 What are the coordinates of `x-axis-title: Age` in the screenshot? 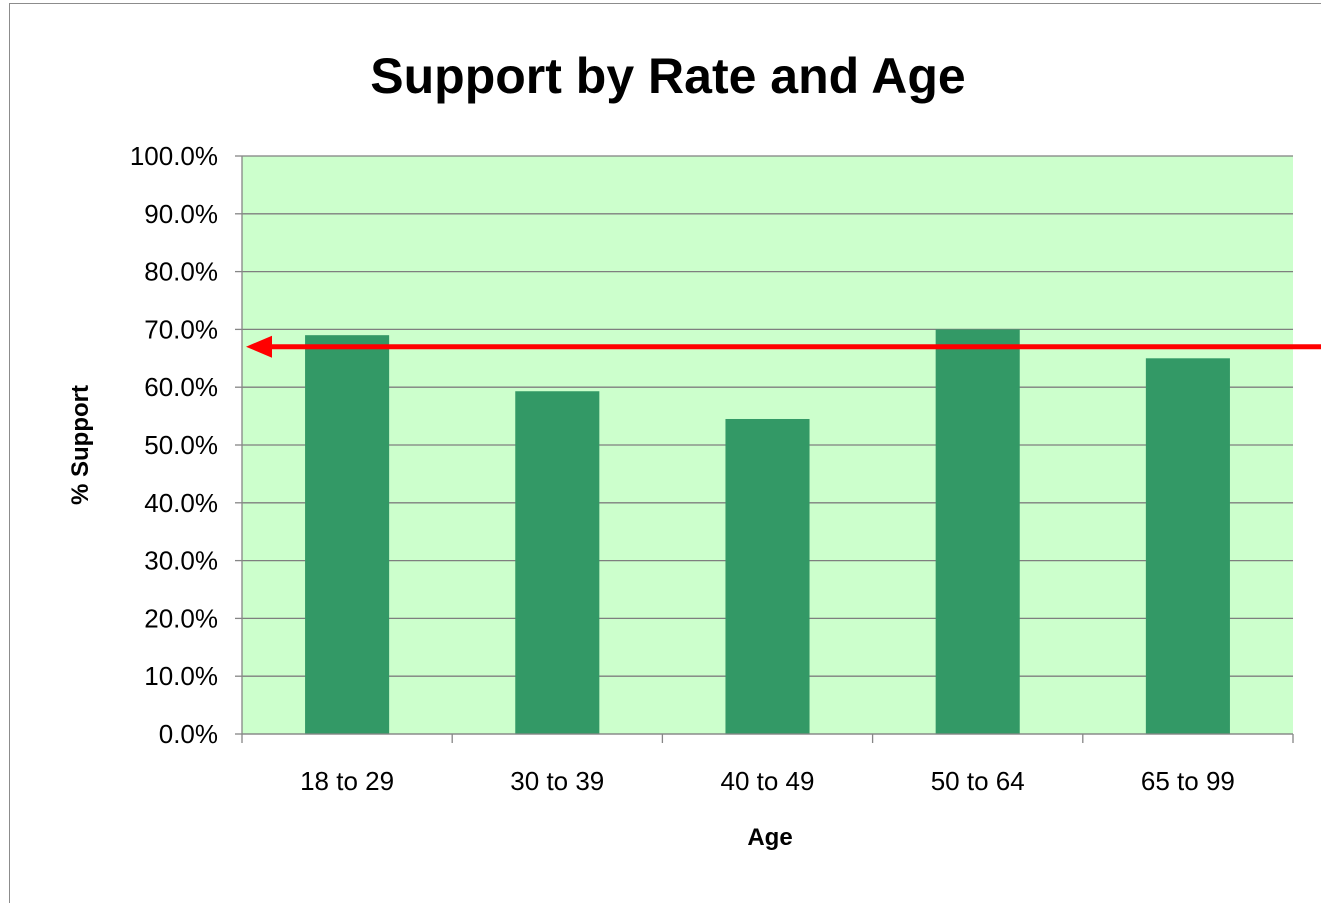 It's located at (769, 837).